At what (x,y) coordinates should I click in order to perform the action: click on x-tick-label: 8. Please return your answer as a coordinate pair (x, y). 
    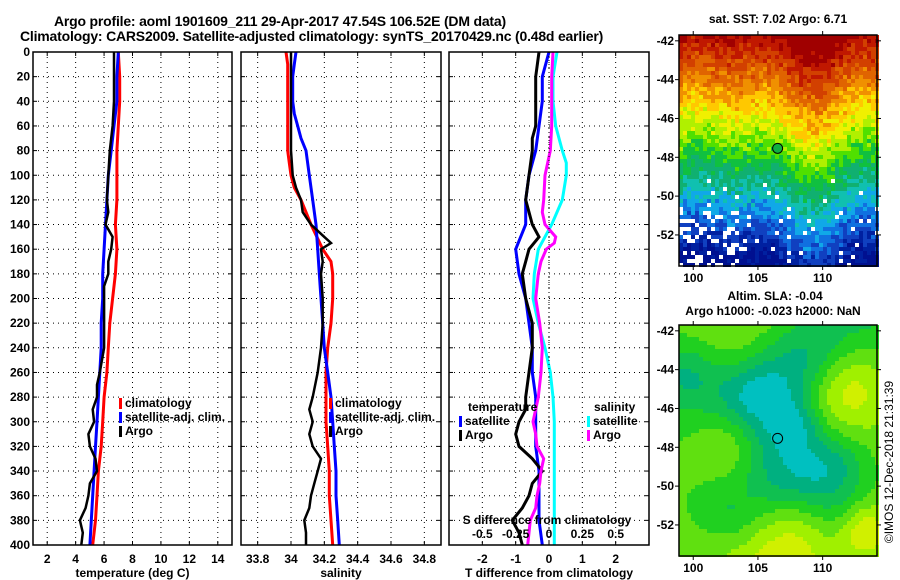
    Looking at the image, I should click on (132, 559).